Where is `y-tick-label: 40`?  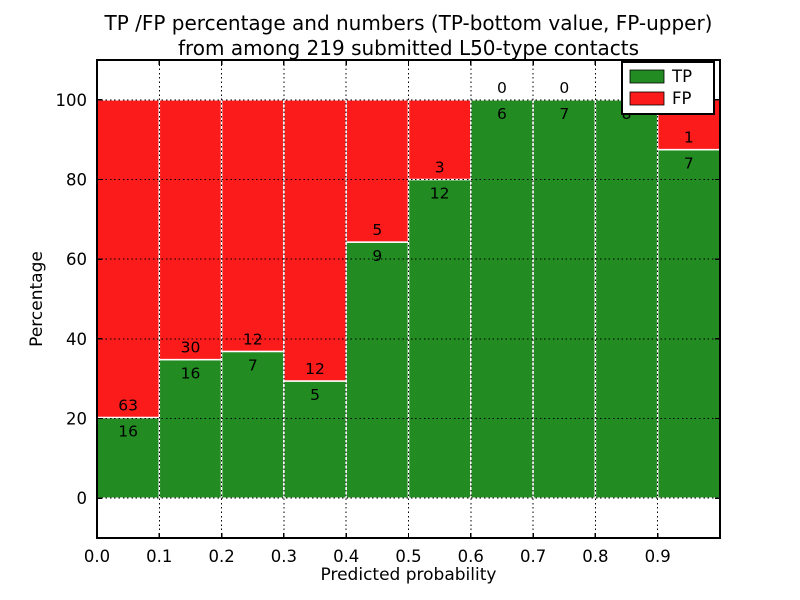
y-tick-label: 40 is located at coordinates (76, 339).